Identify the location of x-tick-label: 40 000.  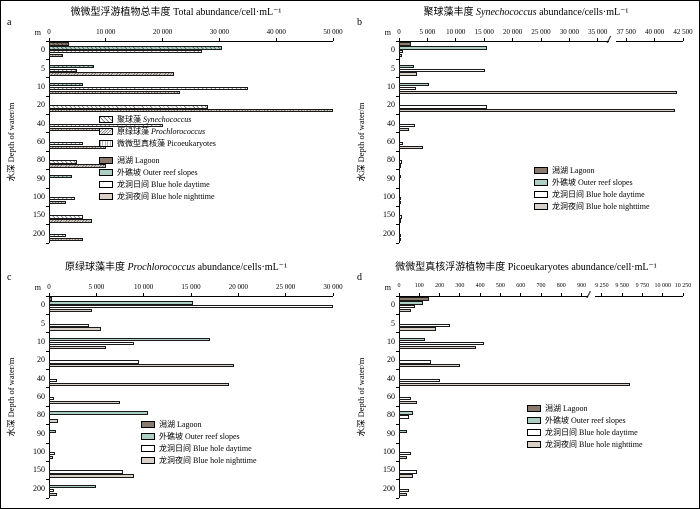
(276, 32).